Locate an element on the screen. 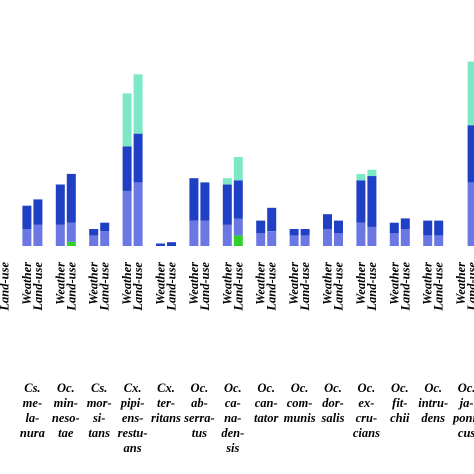  bar-segment-top-g7-b1 is located at coordinates (238, 169).